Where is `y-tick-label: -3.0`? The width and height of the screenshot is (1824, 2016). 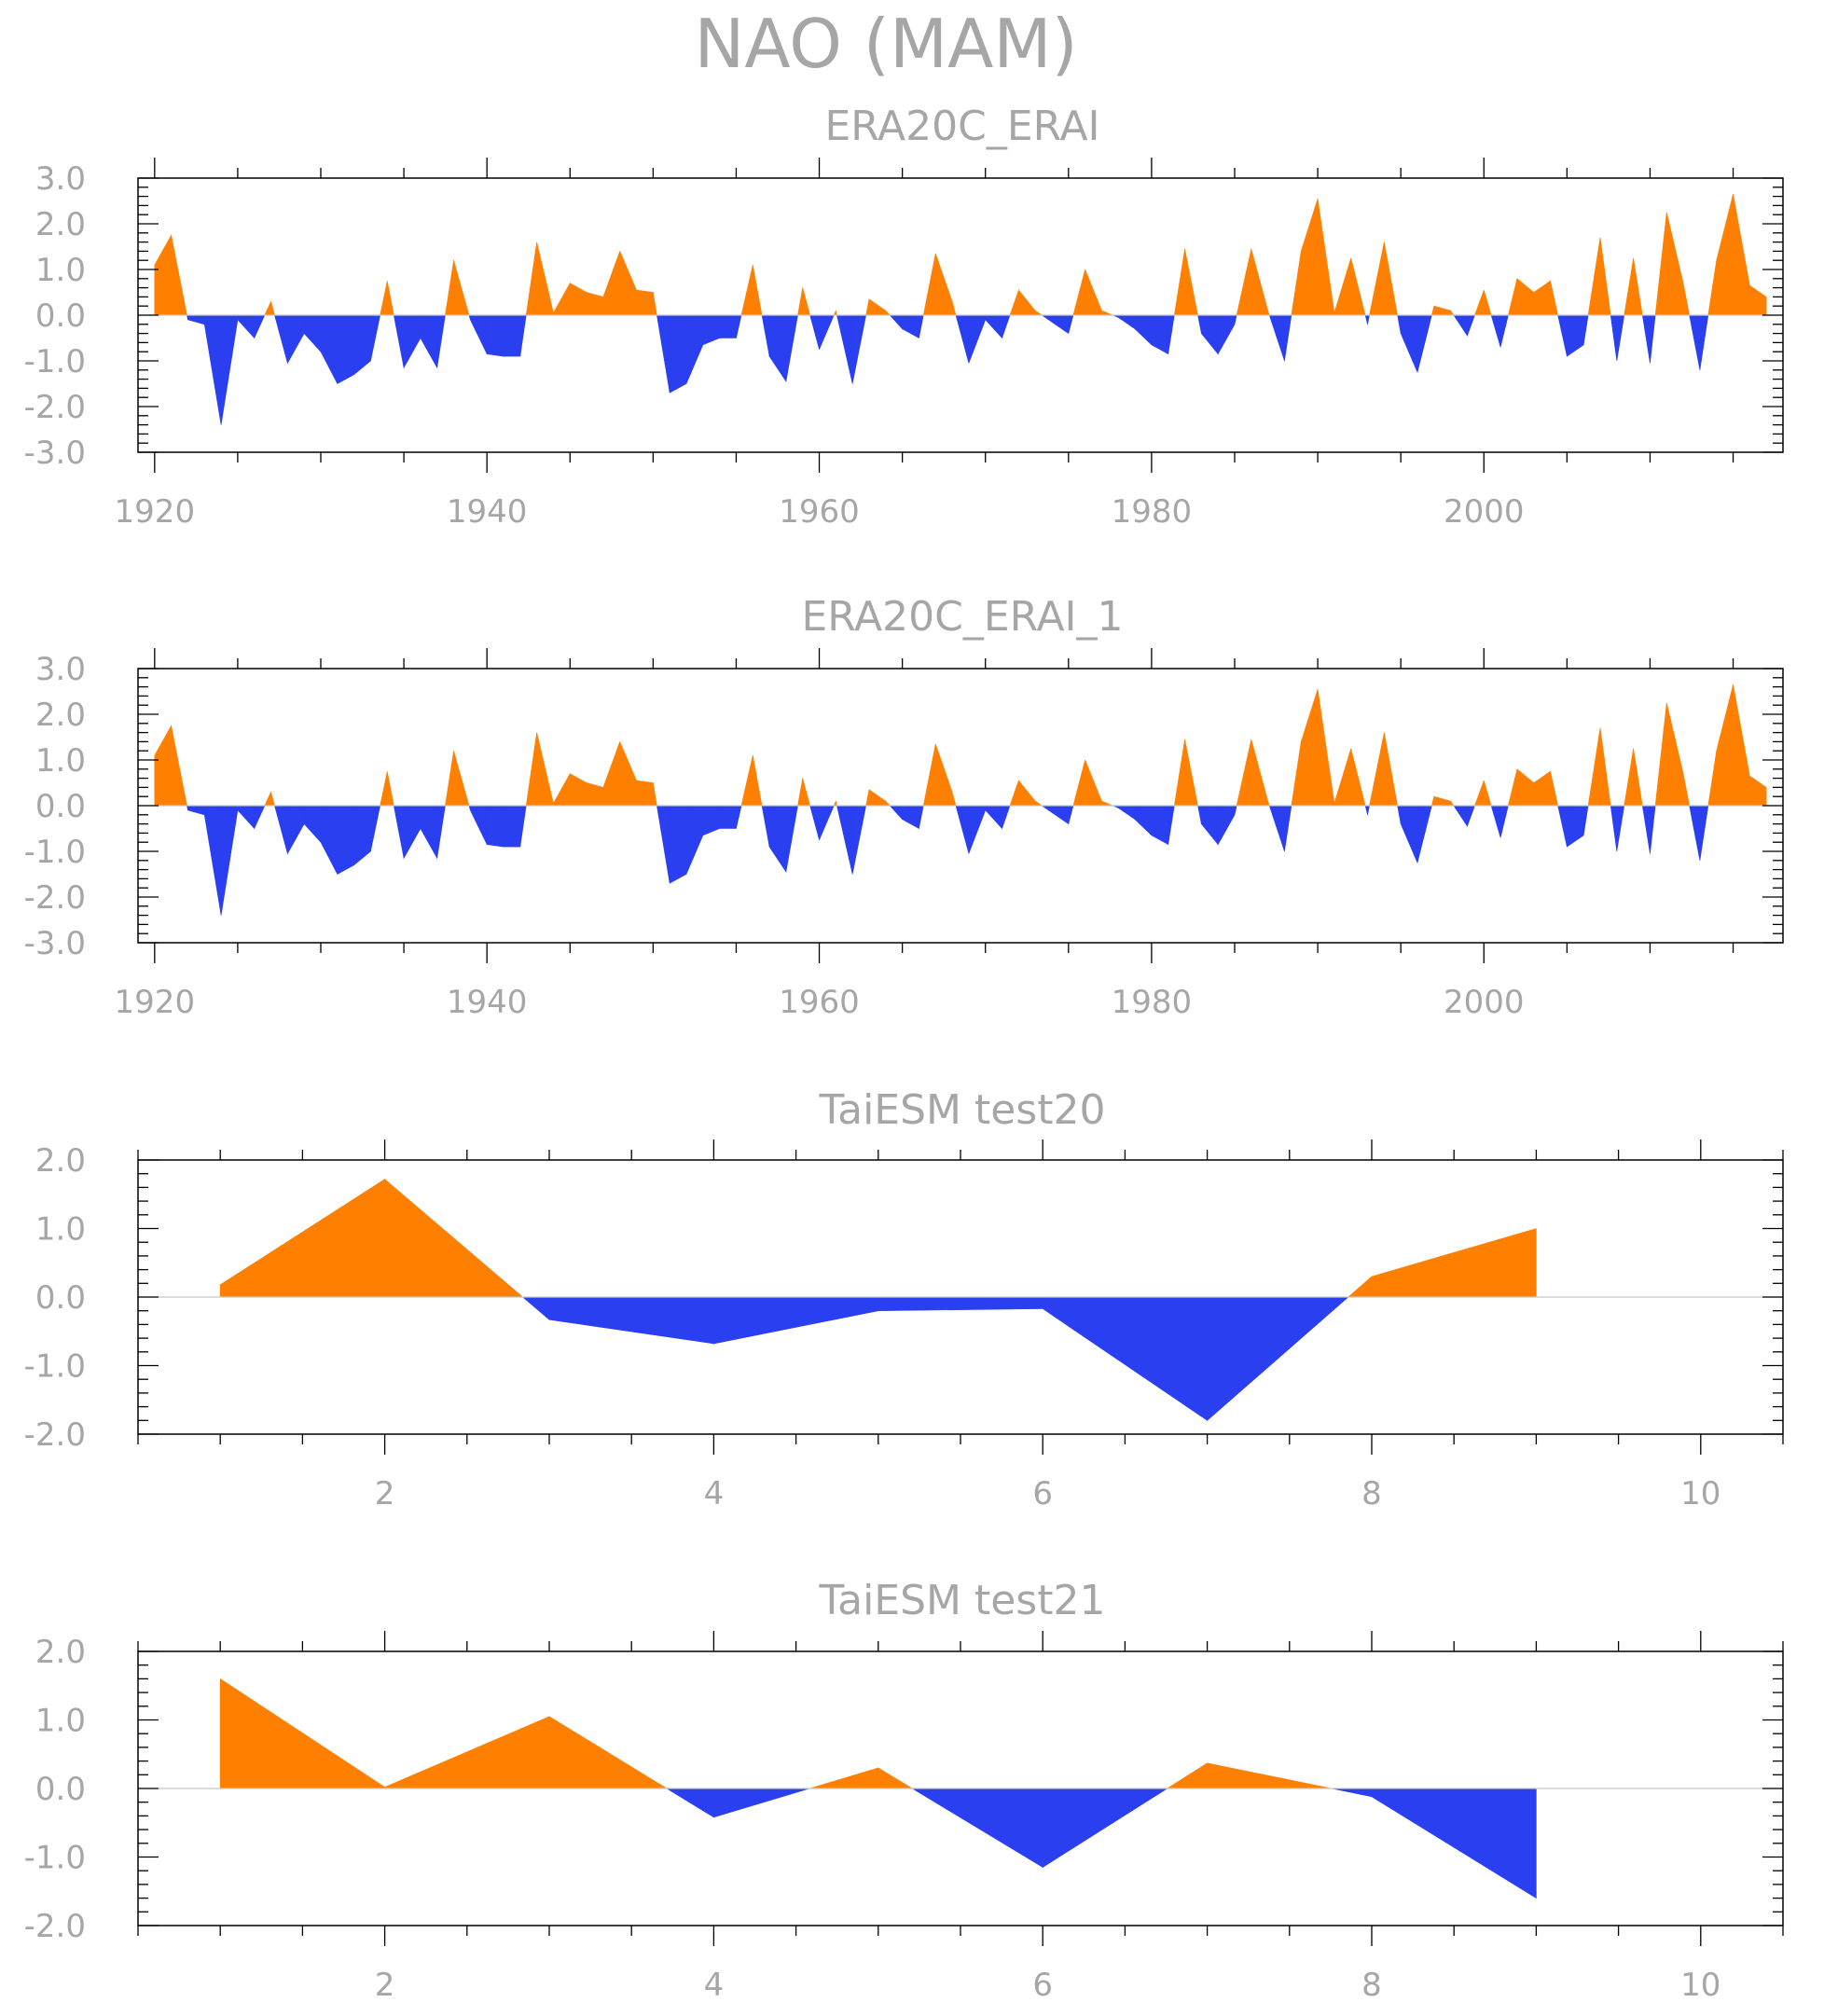
y-tick-label: -3.0 is located at coordinates (55, 943).